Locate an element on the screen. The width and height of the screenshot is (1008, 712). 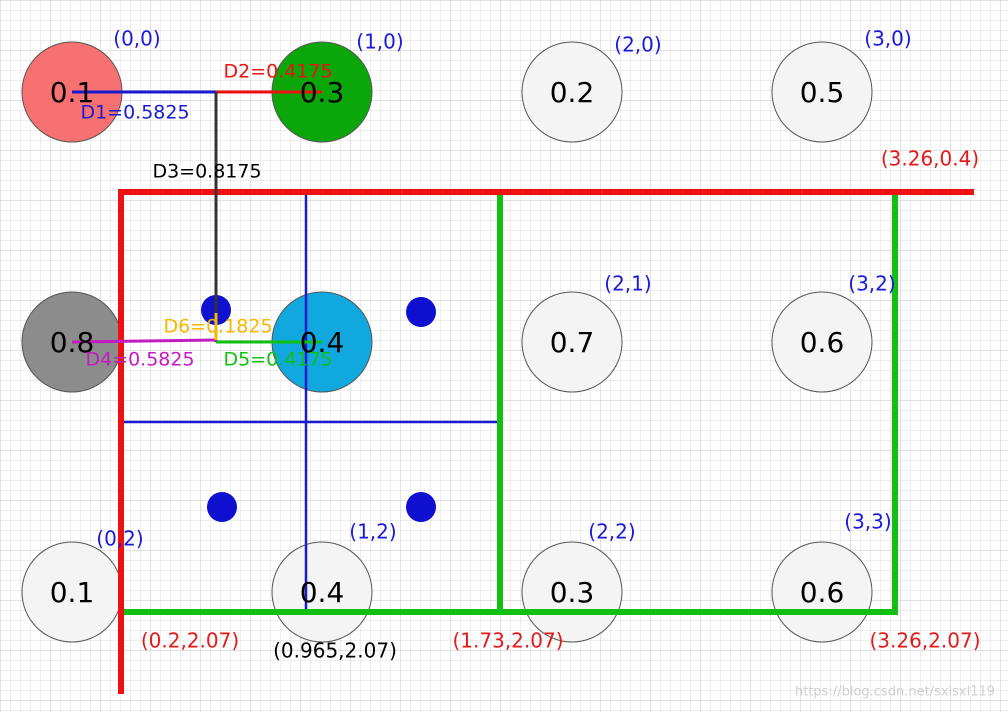
node-coord: (3,2) is located at coordinates (871, 284).